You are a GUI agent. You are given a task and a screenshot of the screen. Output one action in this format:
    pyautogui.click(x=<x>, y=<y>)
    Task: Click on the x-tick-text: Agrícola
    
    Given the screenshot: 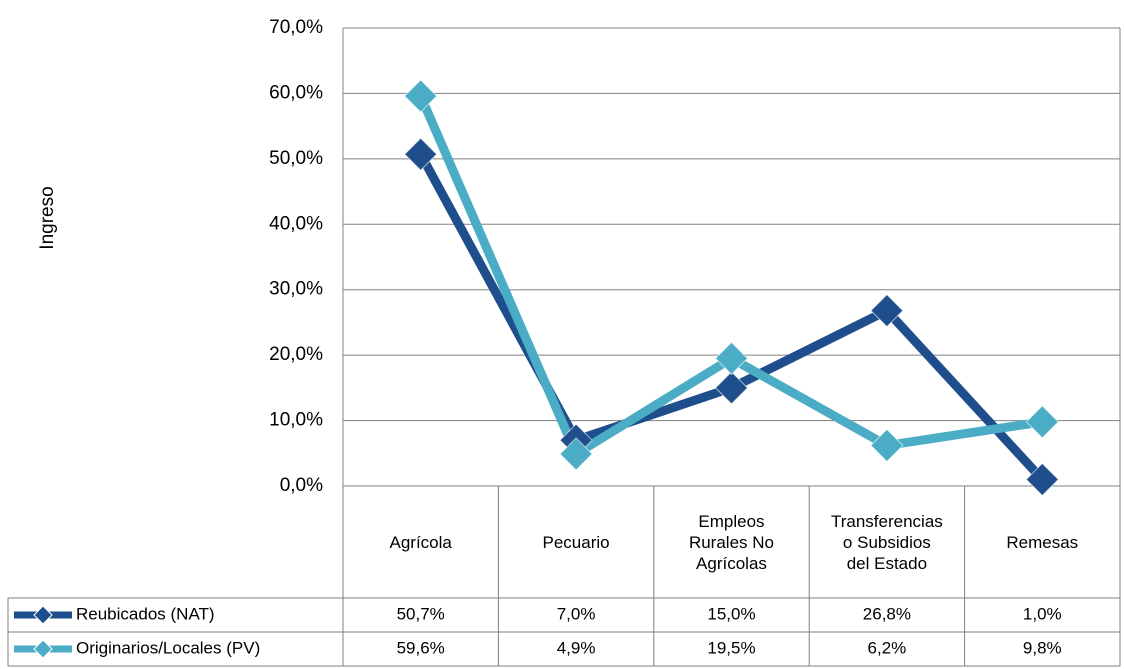 What is the action you would take?
    pyautogui.click(x=420, y=542)
    